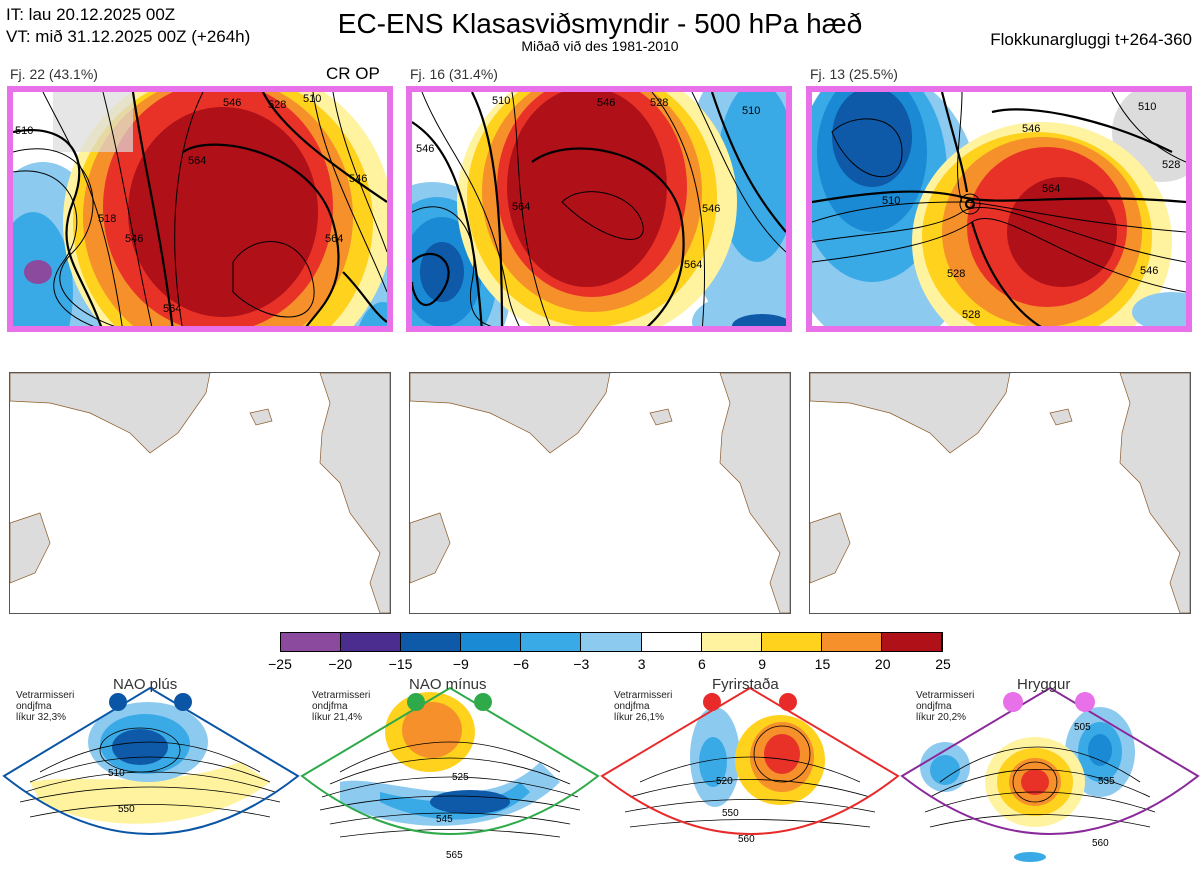 The image size is (1200, 876). I want to click on colorbar-tick-label: −6, so click(521, 664).